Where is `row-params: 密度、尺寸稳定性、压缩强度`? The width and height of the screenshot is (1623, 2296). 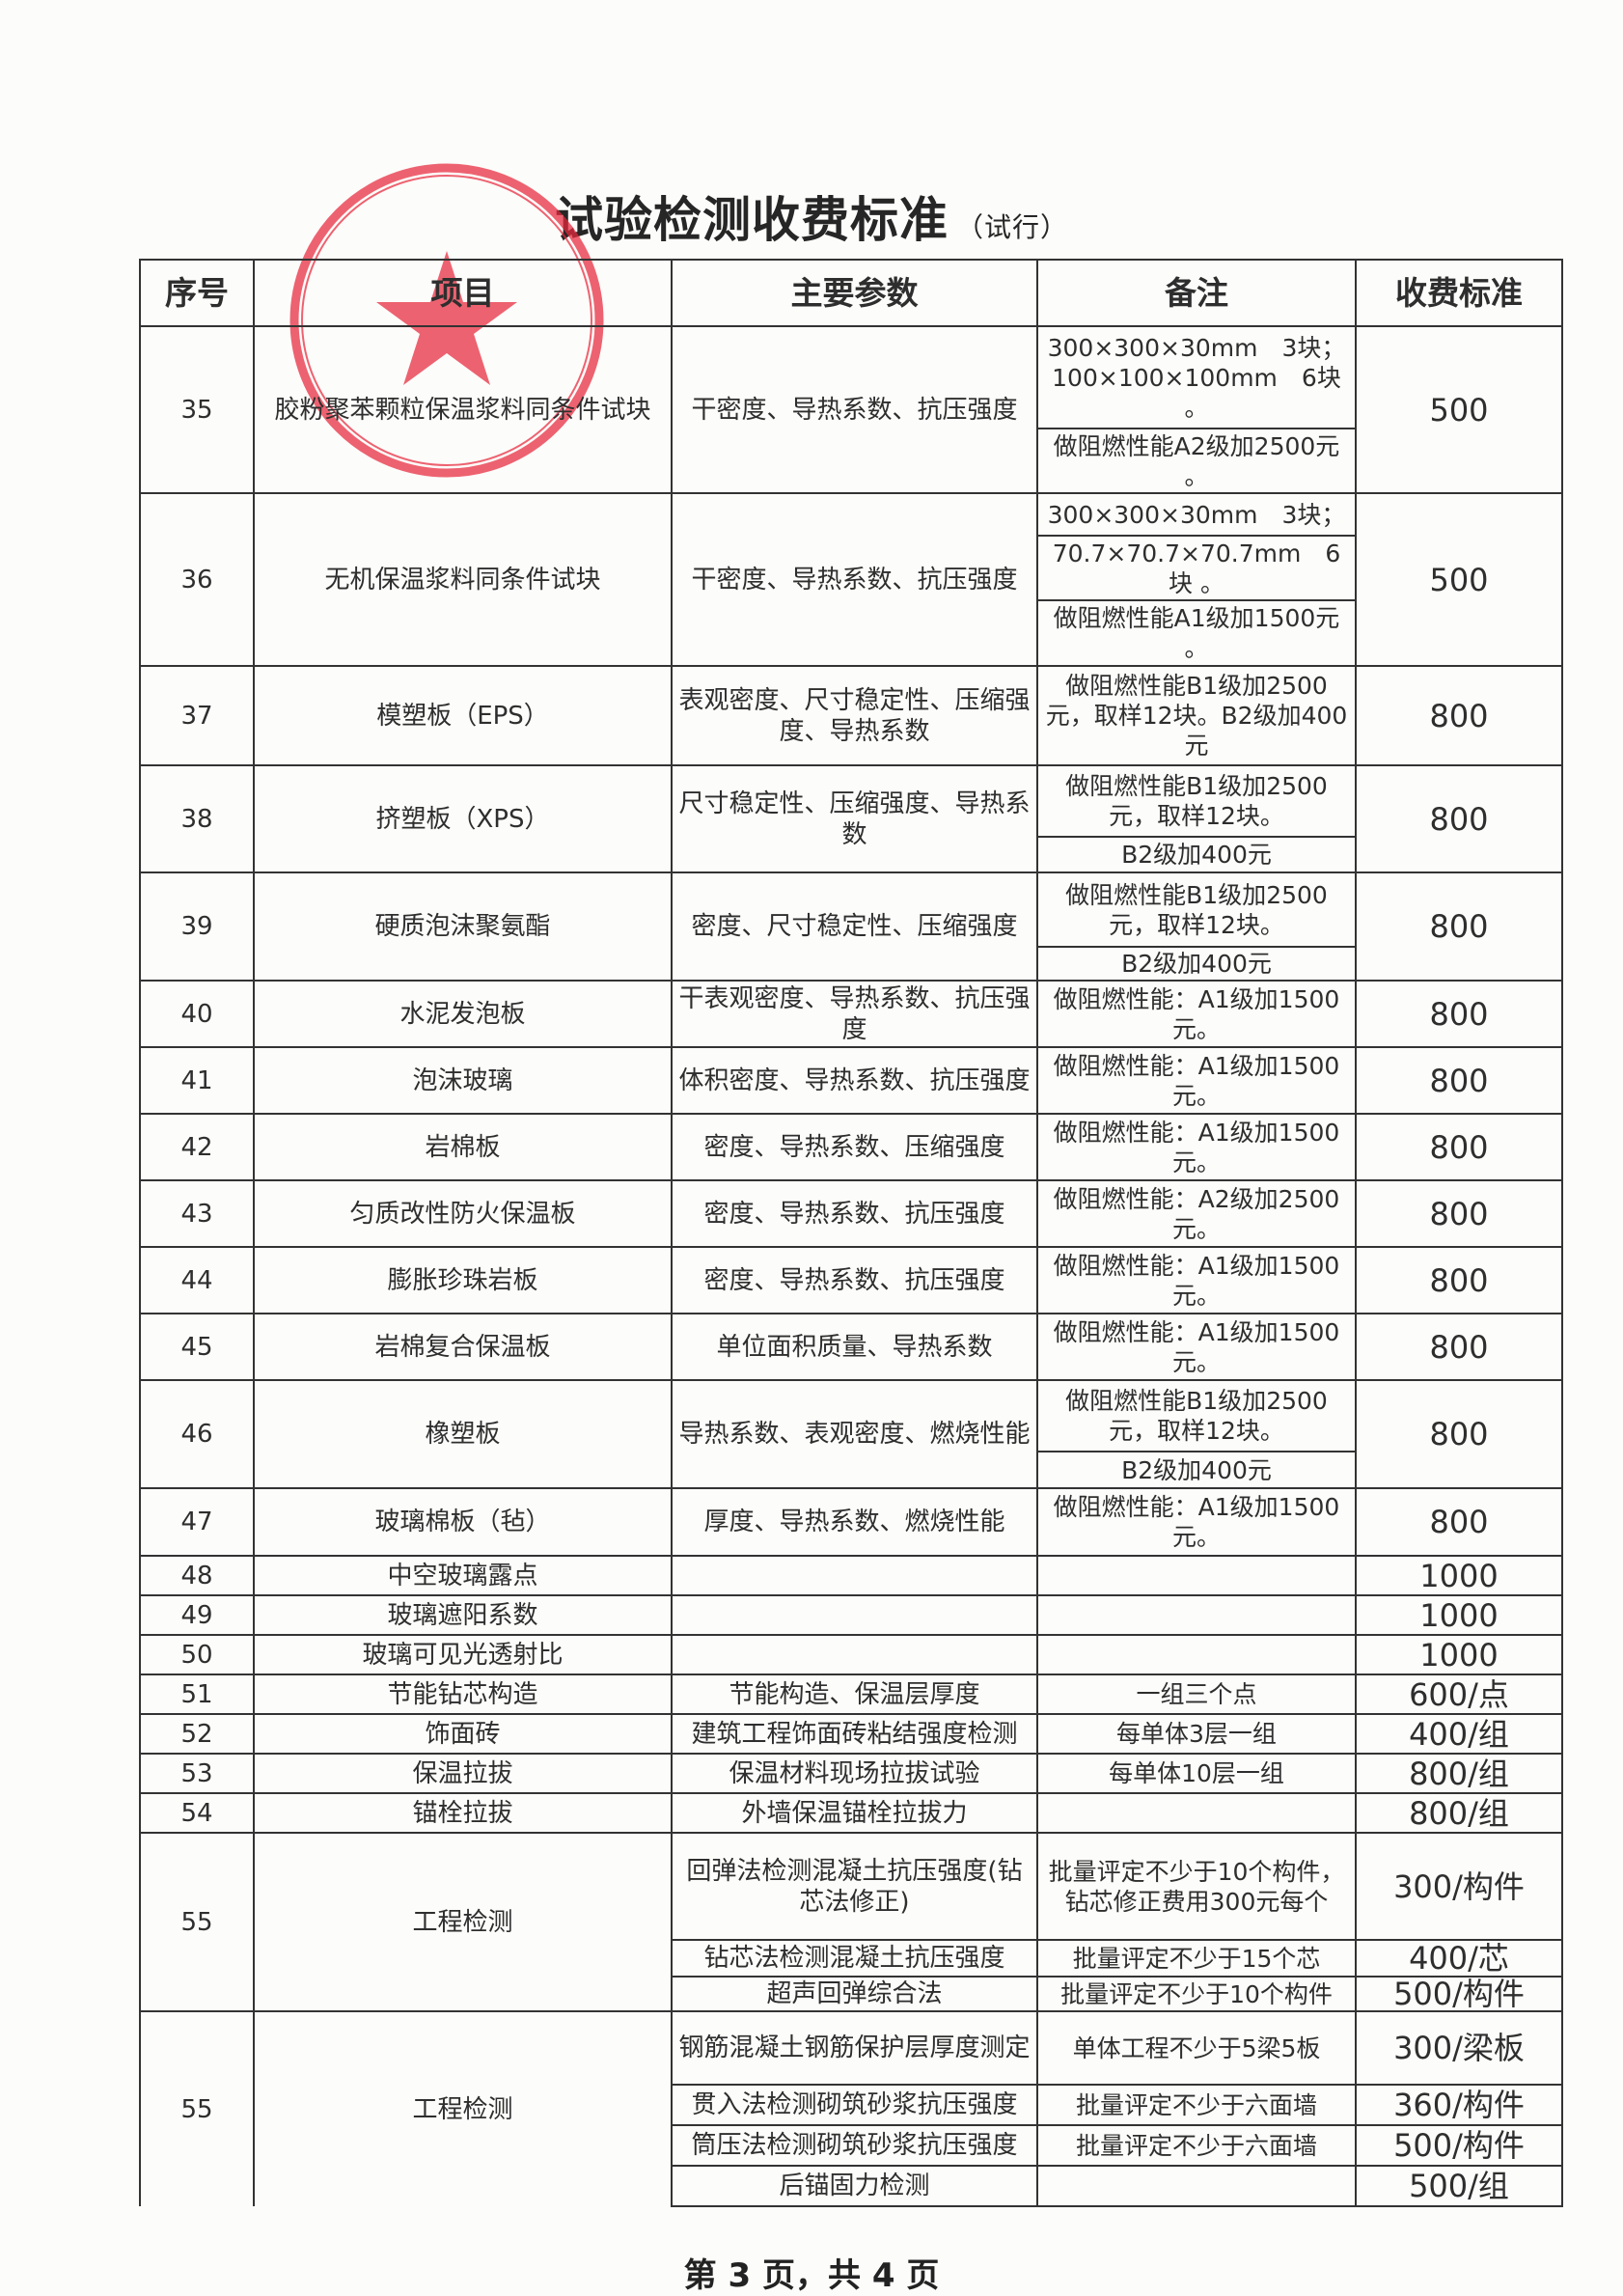 row-params: 密度、尺寸稳定性、压缩强度 is located at coordinates (855, 926).